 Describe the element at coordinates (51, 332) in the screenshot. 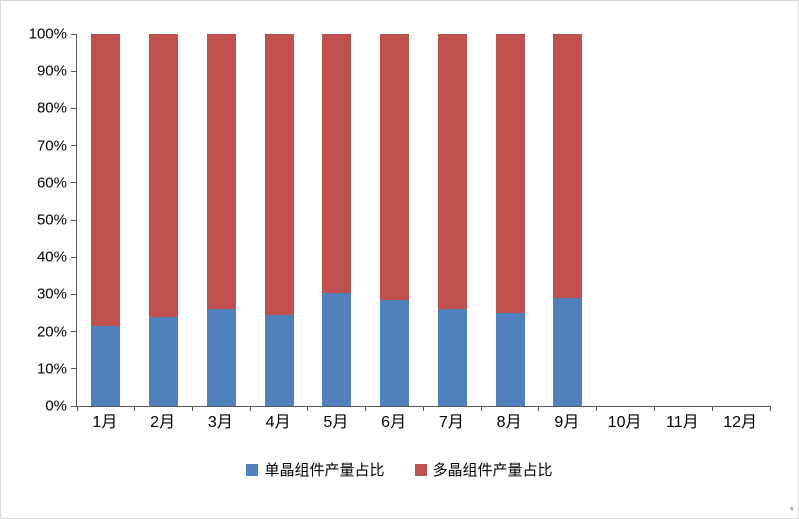

I see `y-axis-label: 20%` at that location.